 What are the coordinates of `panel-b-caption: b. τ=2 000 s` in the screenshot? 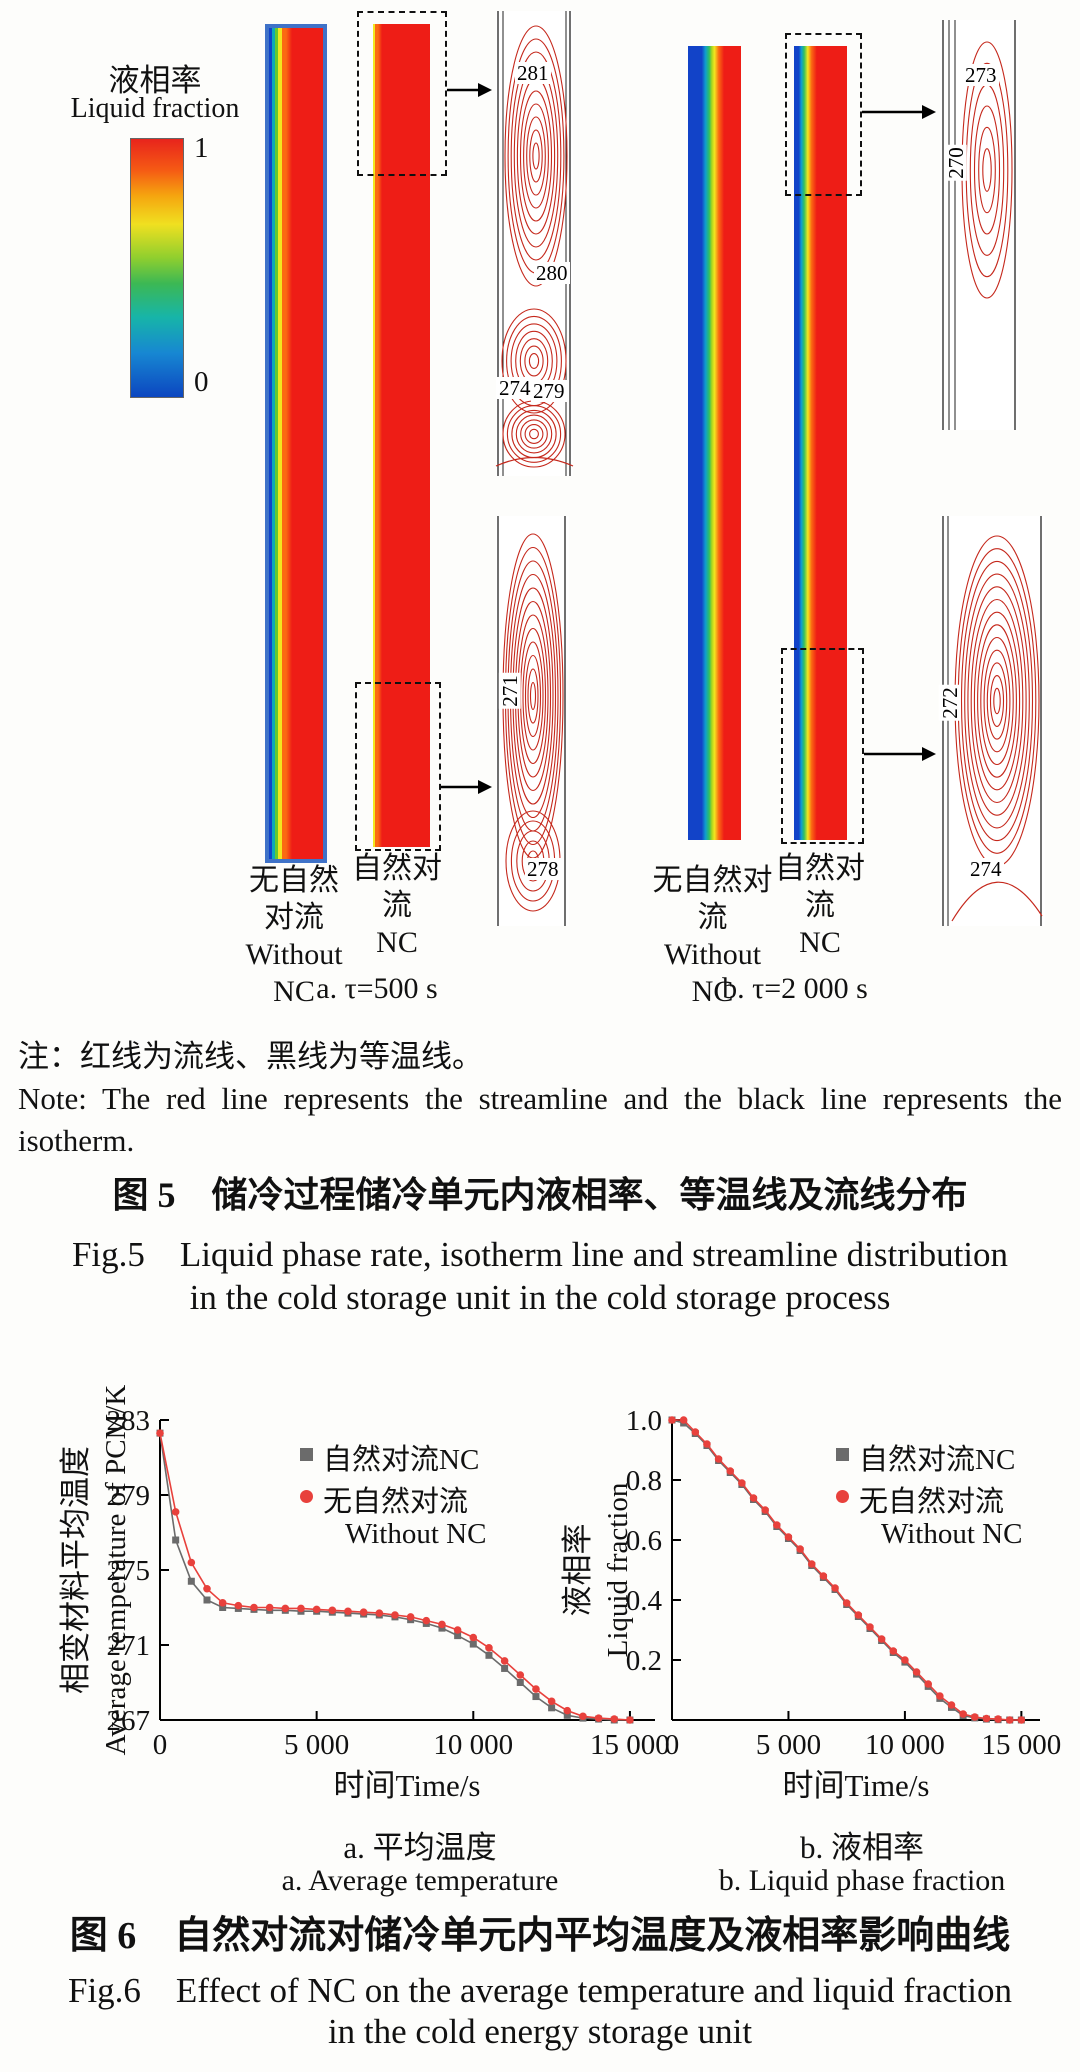 It's located at (795, 988).